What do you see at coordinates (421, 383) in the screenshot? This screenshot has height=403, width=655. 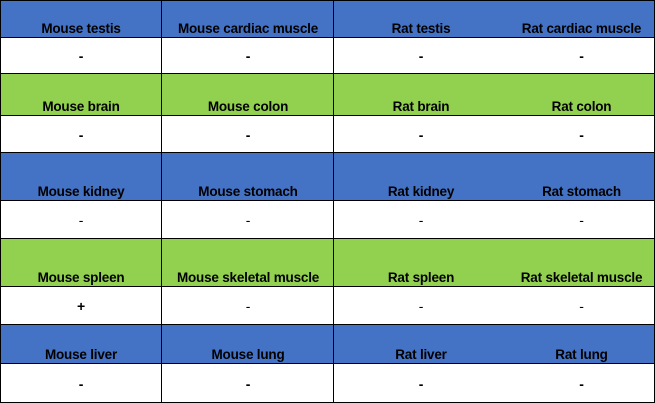 I see `value-rat-liver: -` at bounding box center [421, 383].